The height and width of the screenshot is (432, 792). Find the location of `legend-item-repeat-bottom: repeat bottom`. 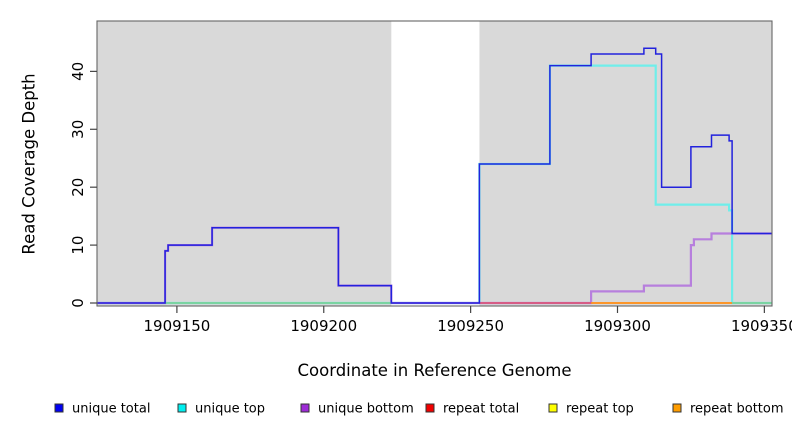

legend-item-repeat-bottom: repeat bottom is located at coordinates (728, 409).